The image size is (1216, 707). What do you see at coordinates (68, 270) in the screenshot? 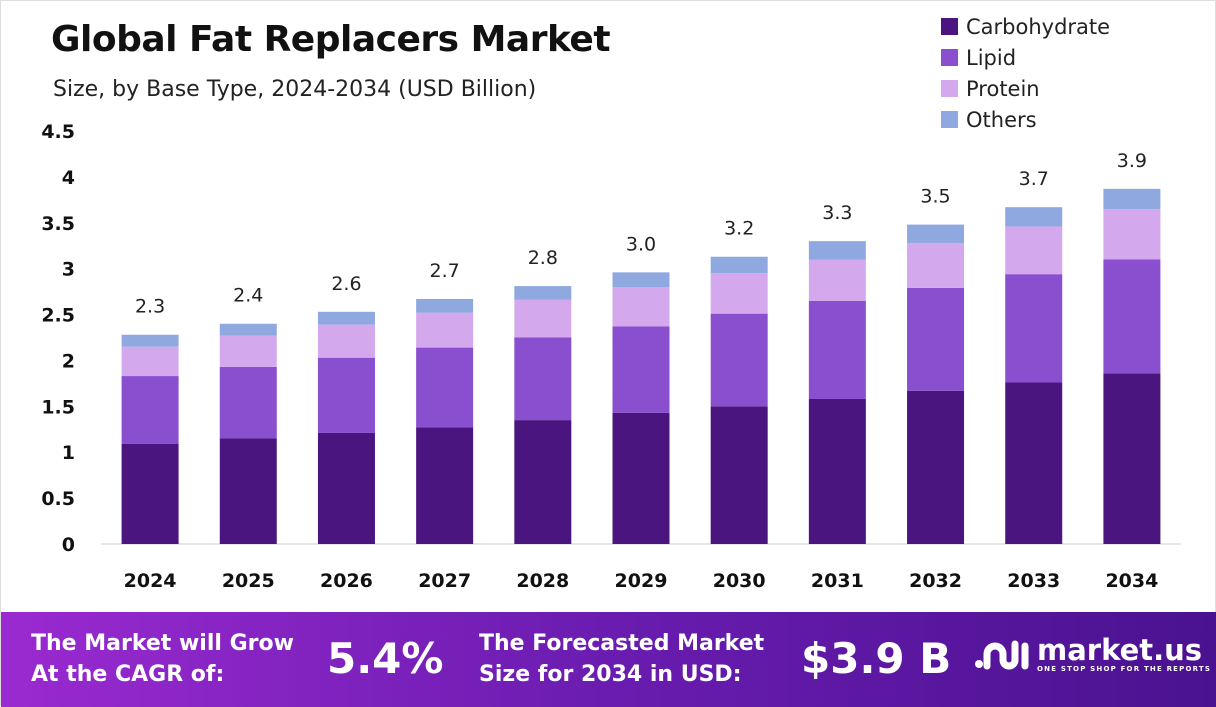
I see `y-tick-label: 3` at bounding box center [68, 270].